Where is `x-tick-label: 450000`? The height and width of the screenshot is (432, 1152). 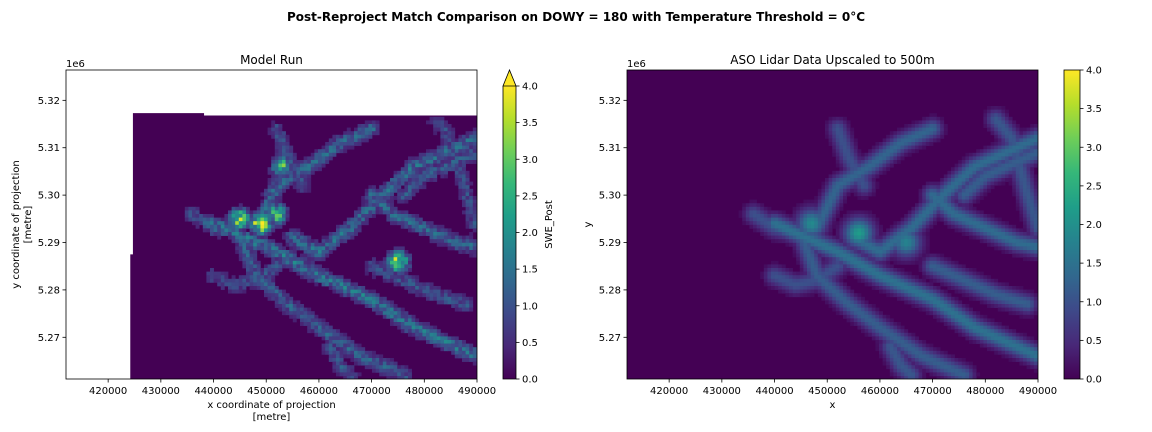
x-tick-label: 450000 is located at coordinates (266, 391).